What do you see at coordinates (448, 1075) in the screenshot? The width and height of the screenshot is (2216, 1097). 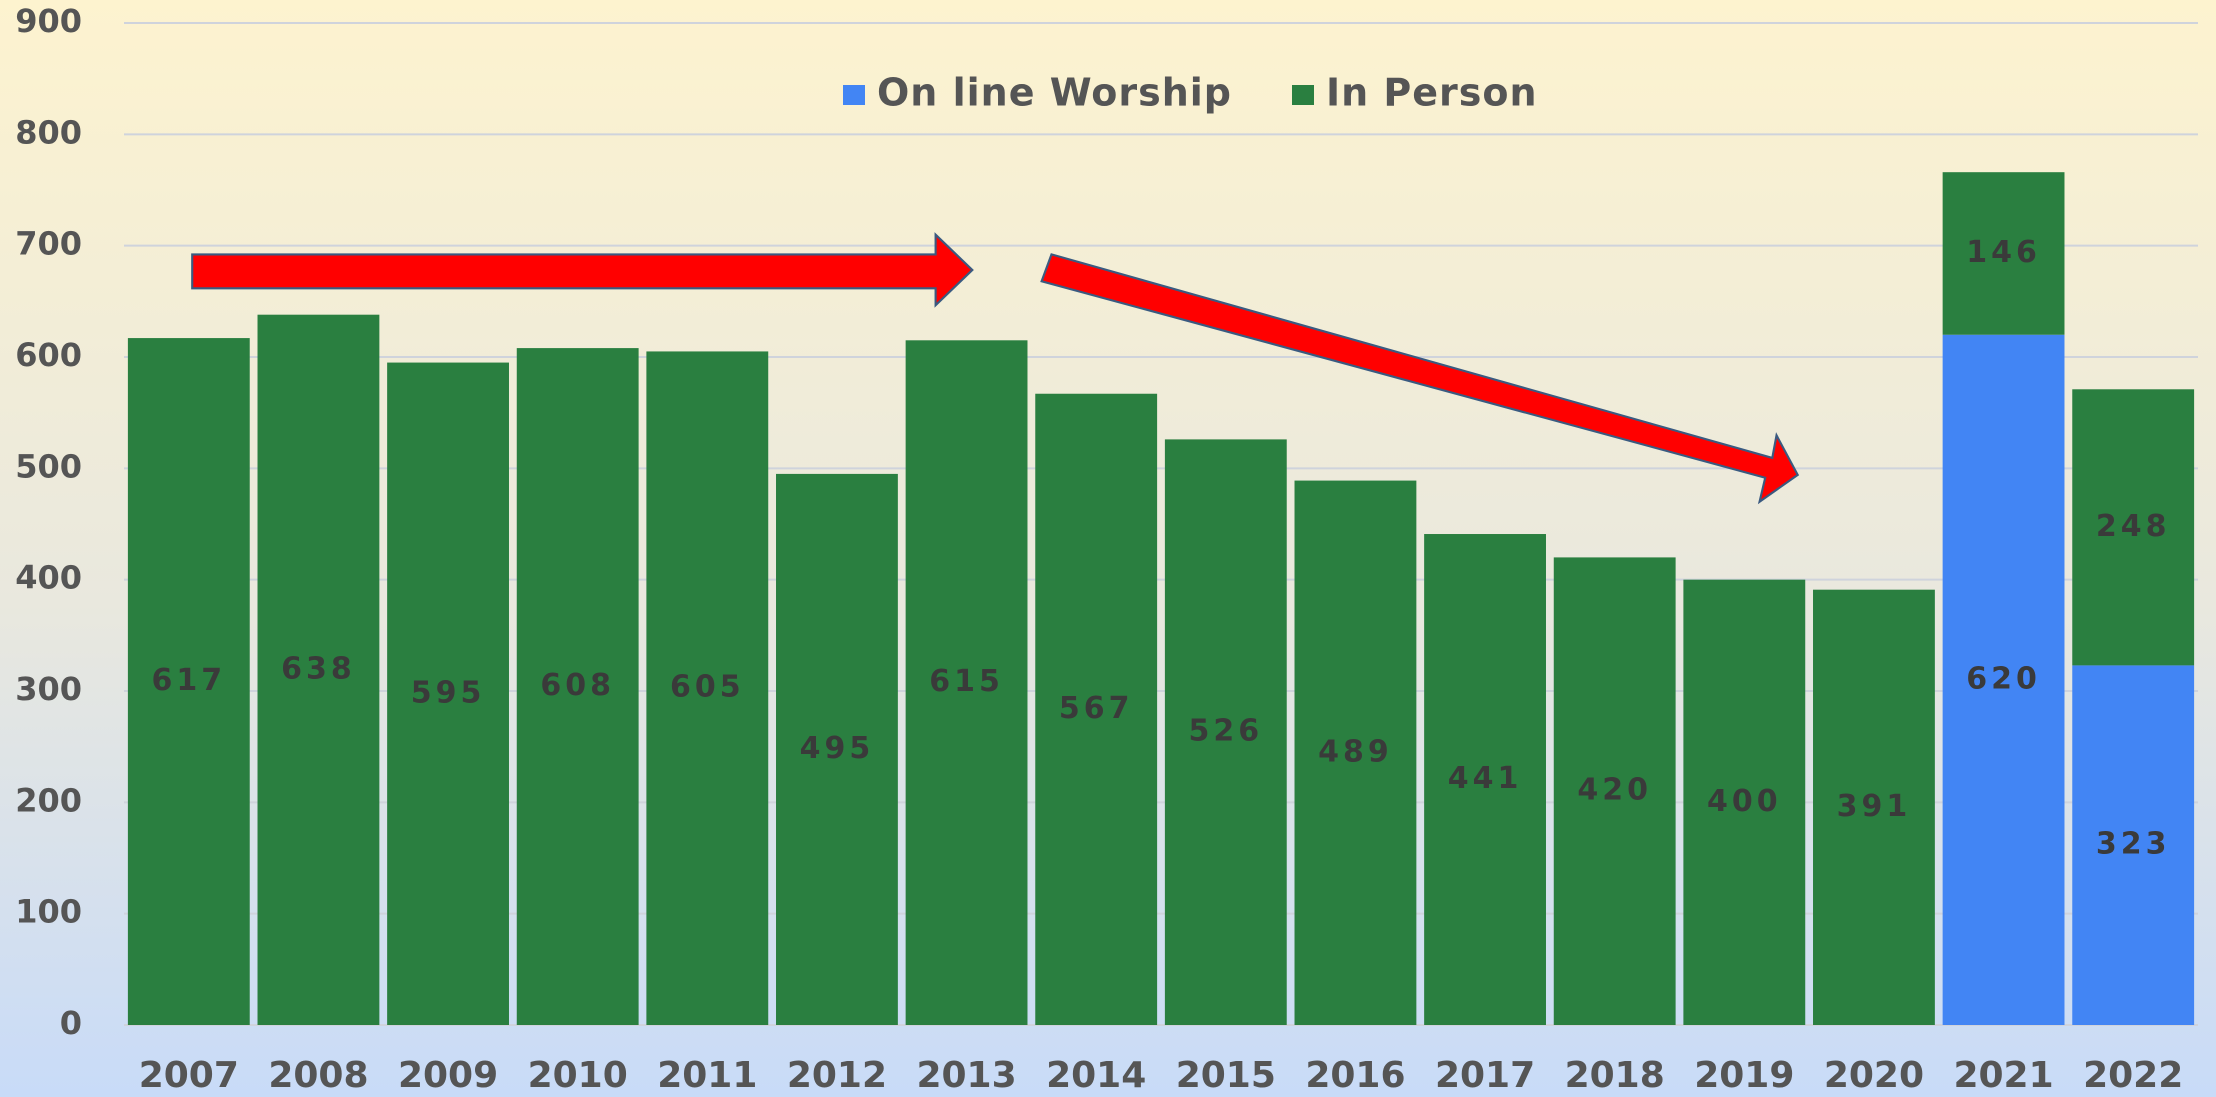 I see `x-tick-label: 2009` at bounding box center [448, 1075].